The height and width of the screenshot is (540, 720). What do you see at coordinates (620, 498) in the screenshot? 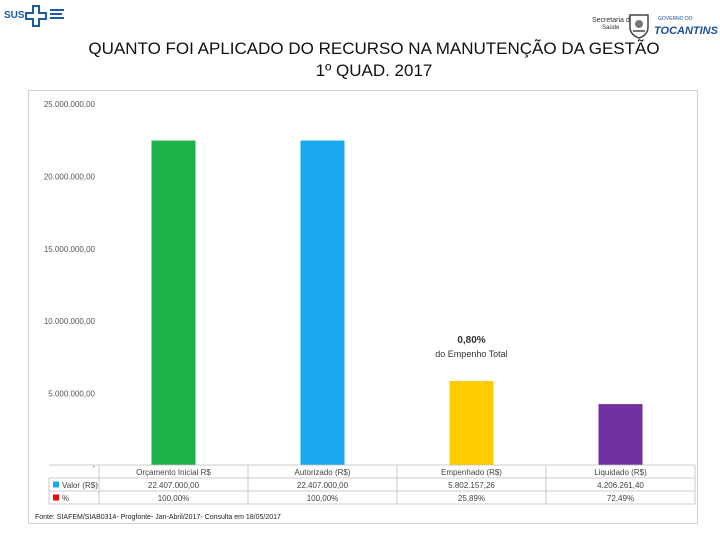
I see `data-label: 72,49%` at bounding box center [620, 498].